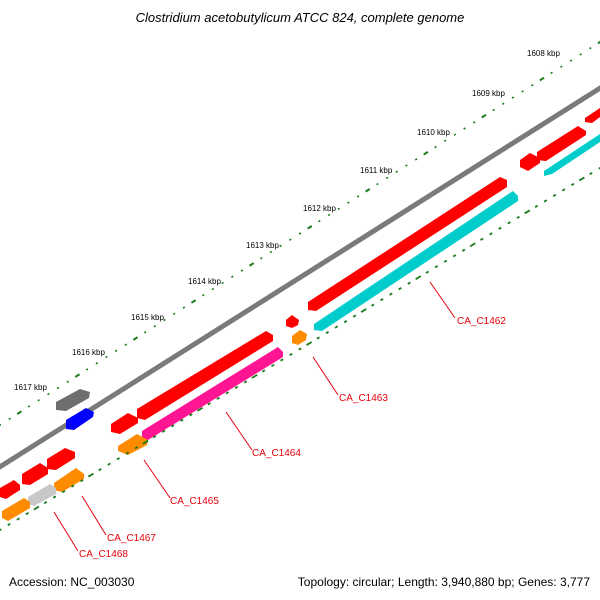 This screenshot has height=600, width=600. I want to click on label-ca-c1468: CA_C1468, so click(103, 554).